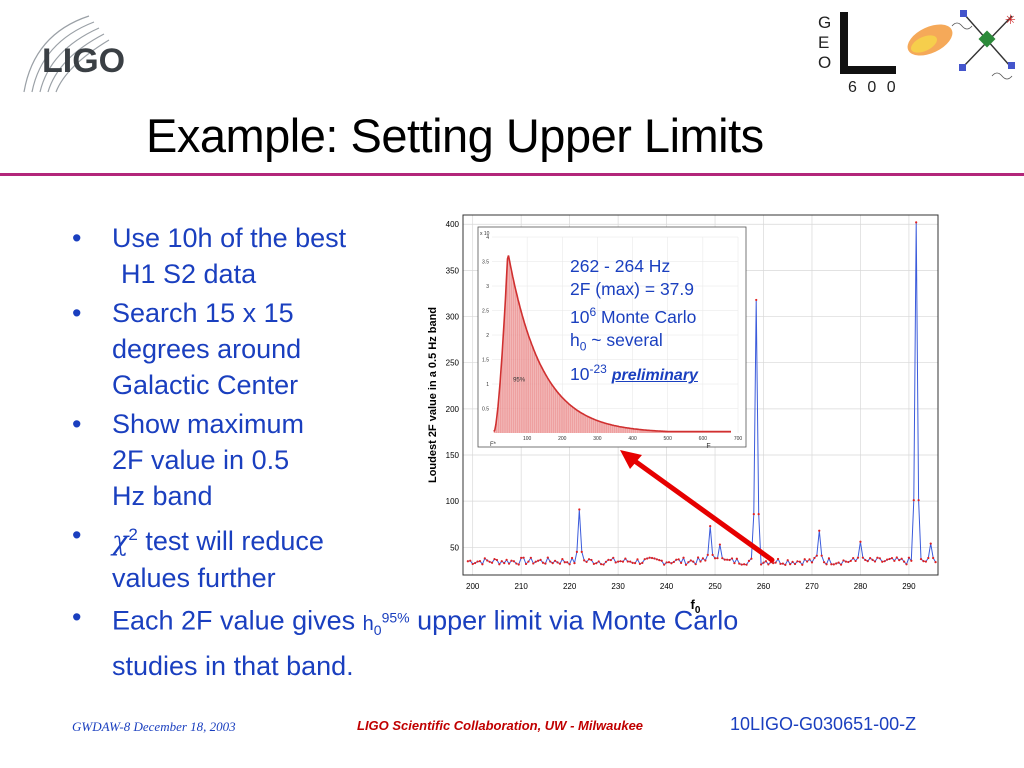 This screenshot has width=1024, height=768. I want to click on inset-y-tick-label: 3, so click(487, 287).